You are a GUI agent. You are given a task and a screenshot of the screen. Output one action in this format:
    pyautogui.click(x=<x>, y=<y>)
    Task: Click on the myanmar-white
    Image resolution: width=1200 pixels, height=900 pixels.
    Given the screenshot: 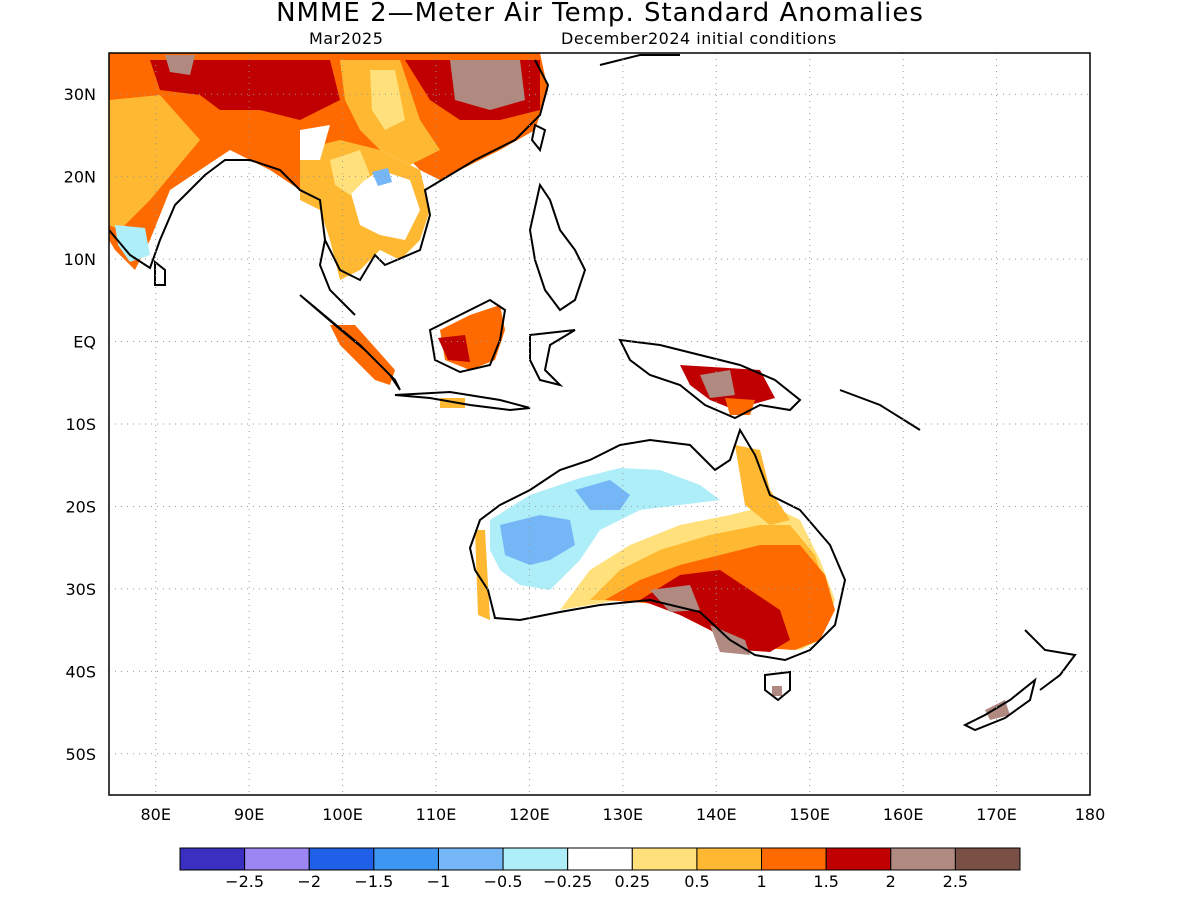 What is the action you would take?
    pyautogui.click(x=315, y=142)
    